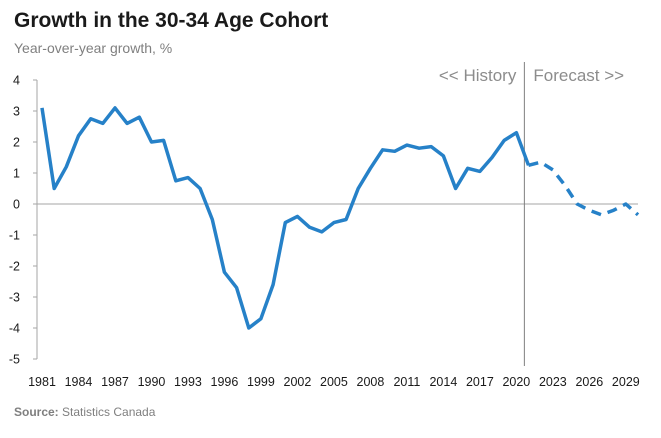 Image resolution: width=661 pixels, height=438 pixels. I want to click on x-tick-label: 2020, so click(516, 382).